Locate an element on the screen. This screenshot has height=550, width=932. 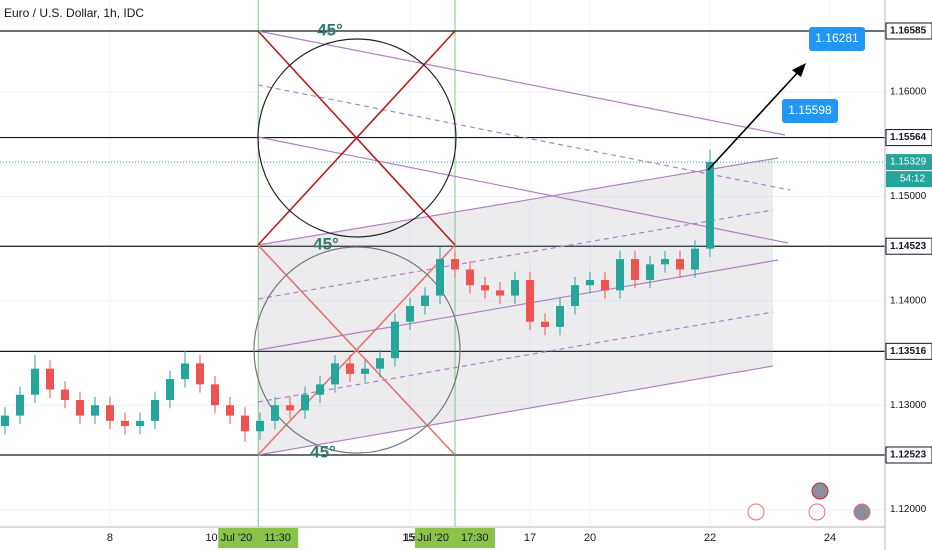
gann-x-bottom is located at coordinates (356, 350).